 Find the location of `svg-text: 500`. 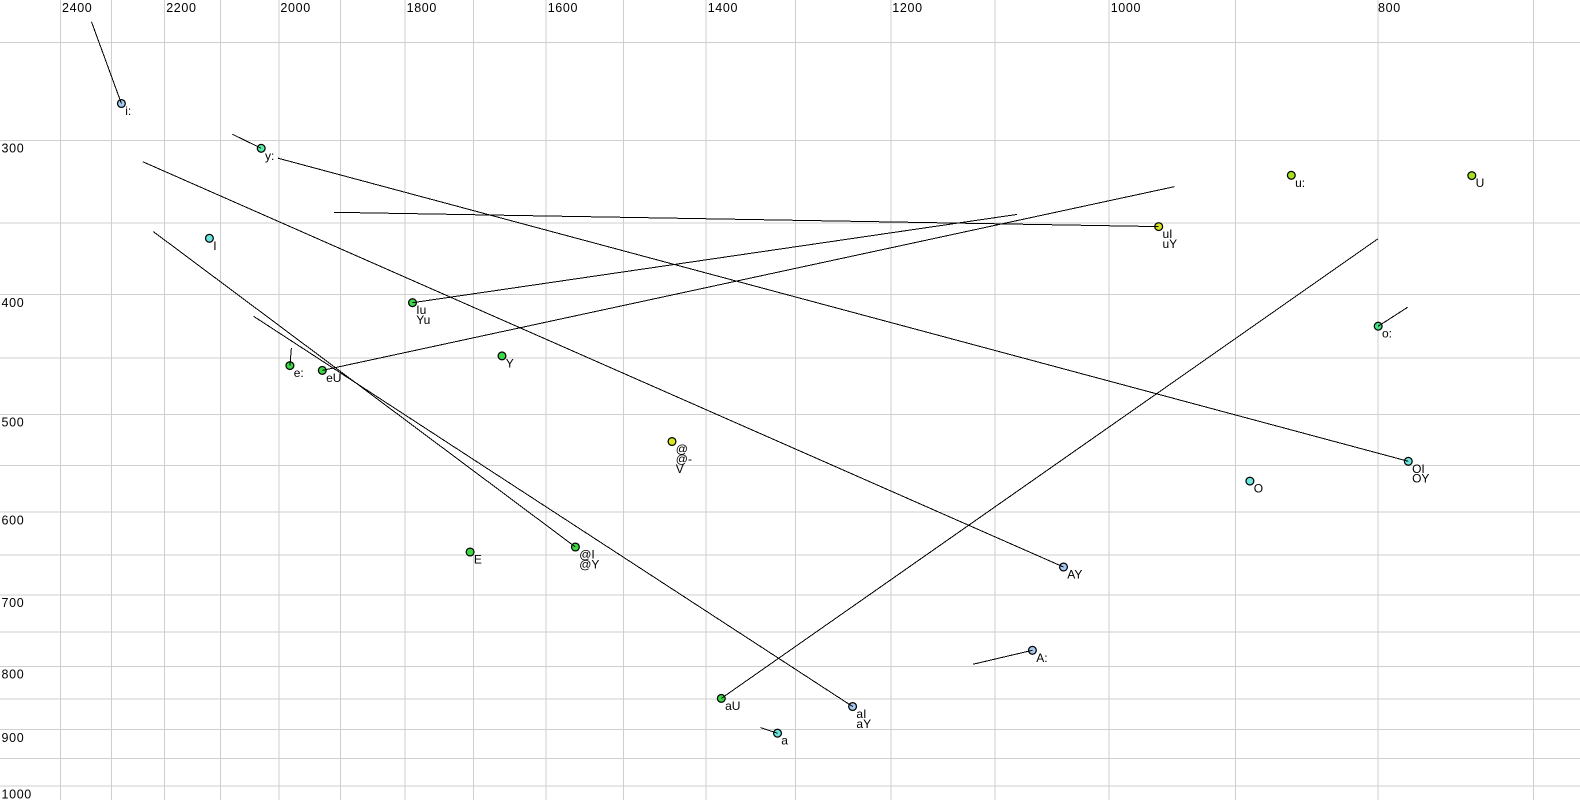

svg-text: 500 is located at coordinates (13, 423).